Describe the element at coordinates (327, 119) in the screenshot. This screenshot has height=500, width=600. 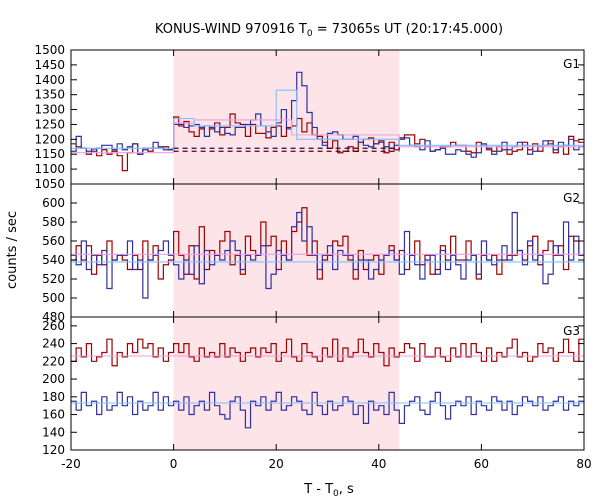
I see `g1-cyan-fit-line` at that location.